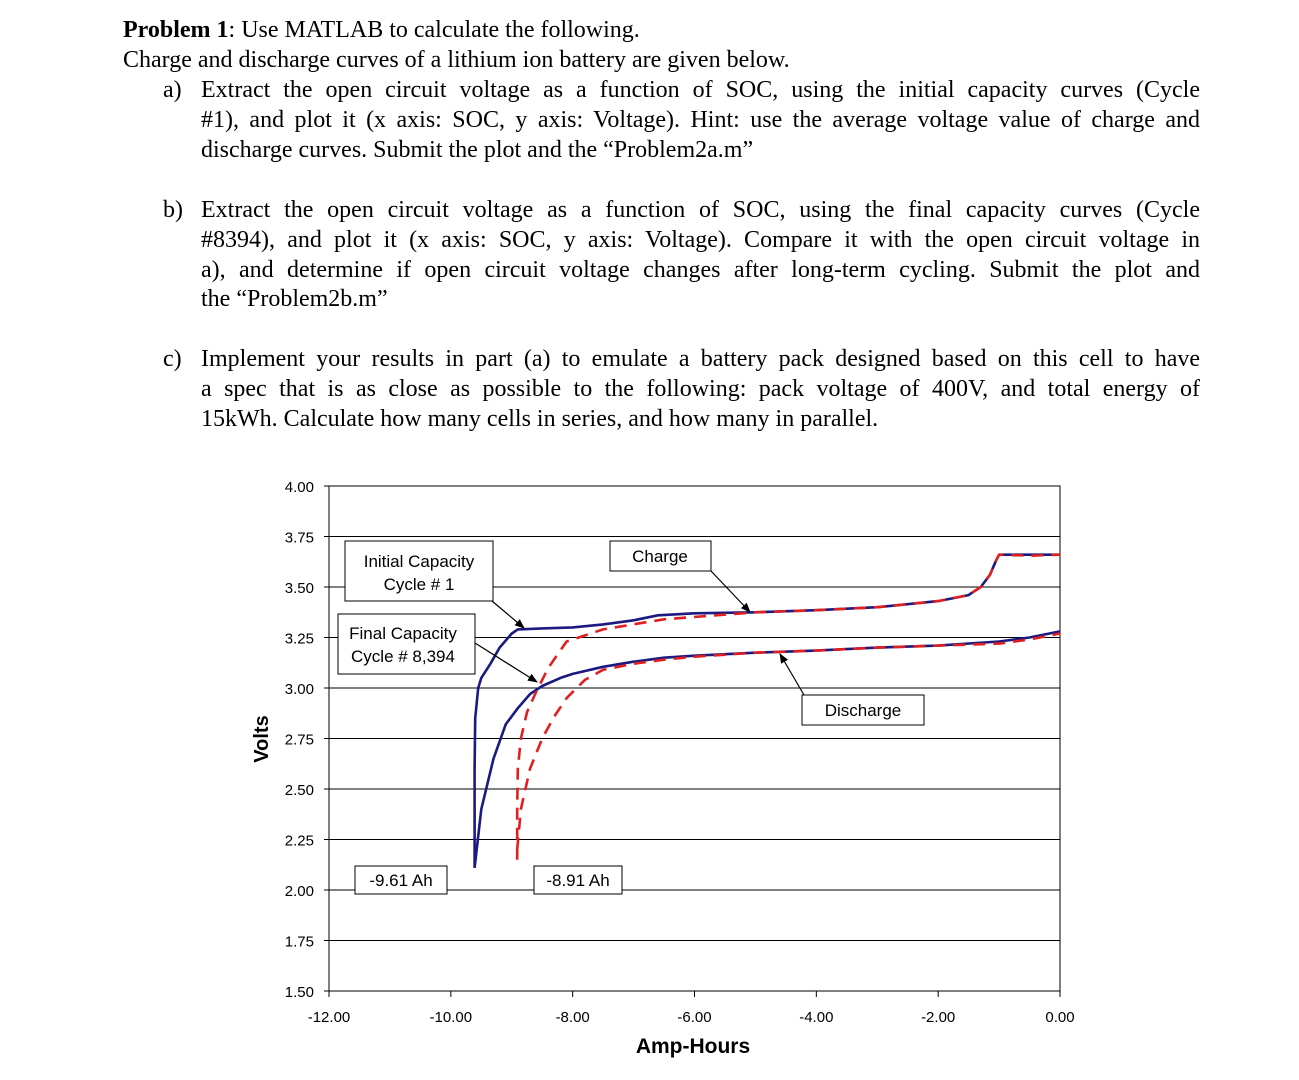 The image size is (1299, 1080). I want to click on y-tick-label: 4.00, so click(299, 487).